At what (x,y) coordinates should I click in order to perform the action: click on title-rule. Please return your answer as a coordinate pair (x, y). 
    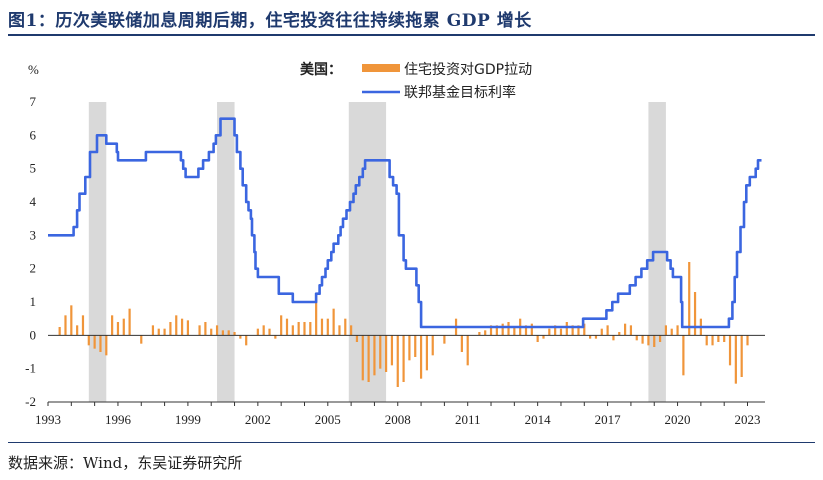
    Looking at the image, I should click on (411, 35).